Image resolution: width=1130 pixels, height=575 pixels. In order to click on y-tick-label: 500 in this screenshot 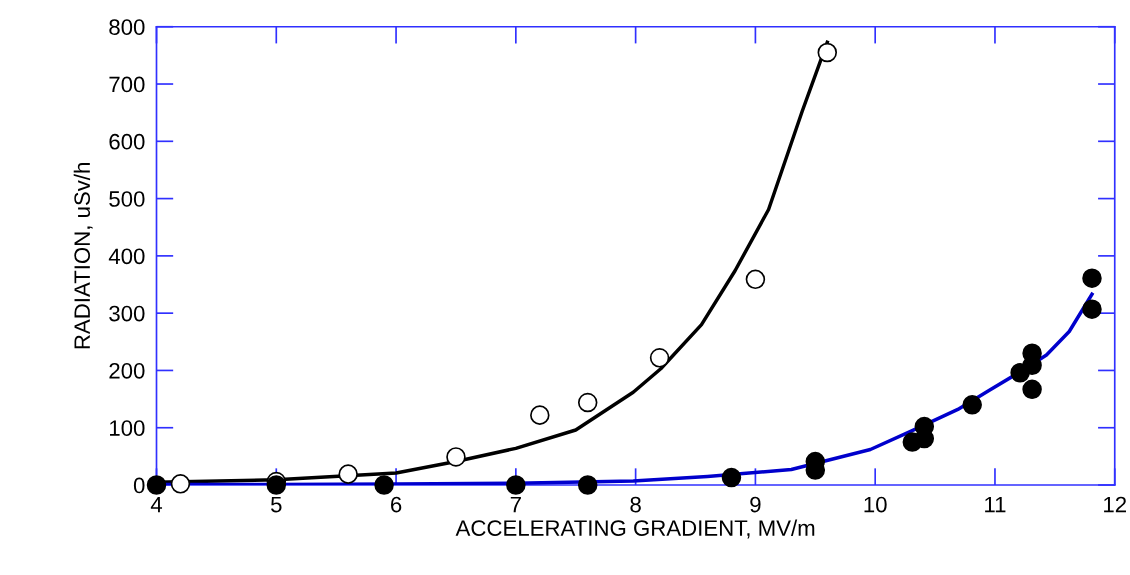, I will do `click(127, 199)`.